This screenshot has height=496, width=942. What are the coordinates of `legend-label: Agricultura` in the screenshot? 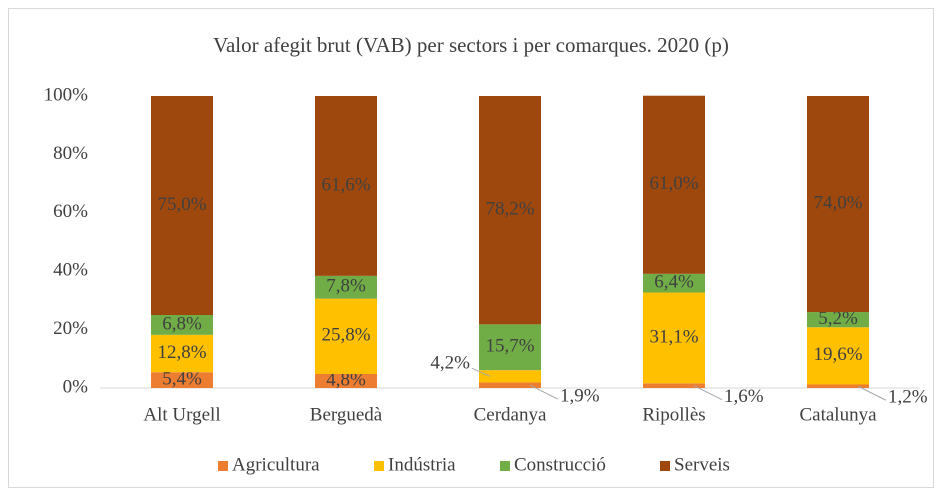 It's located at (276, 464).